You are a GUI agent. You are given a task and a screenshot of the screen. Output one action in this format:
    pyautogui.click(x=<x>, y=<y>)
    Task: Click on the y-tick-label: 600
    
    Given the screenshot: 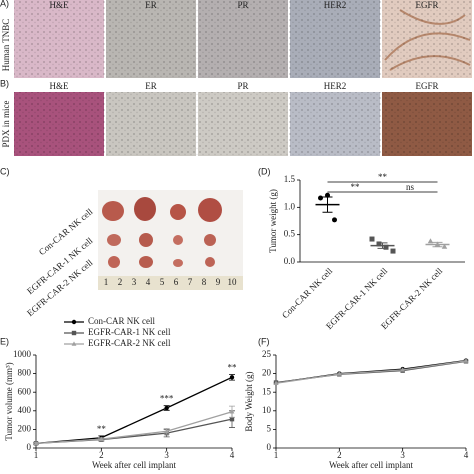 What is the action you would take?
    pyautogui.click(x=25, y=391)
    